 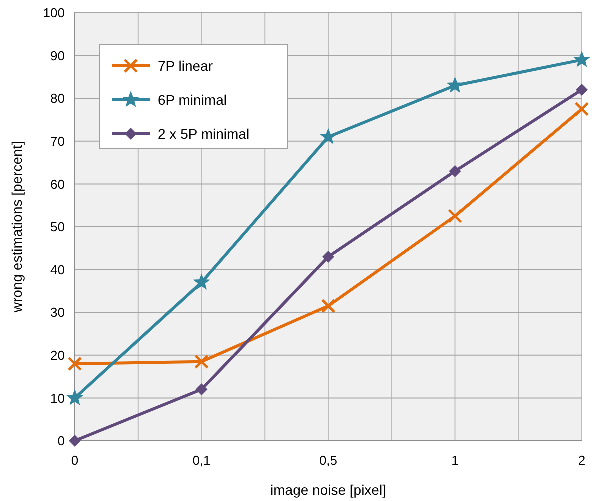 What do you see at coordinates (57, 398) in the screenshot?
I see `y-tick-label: 10` at bounding box center [57, 398].